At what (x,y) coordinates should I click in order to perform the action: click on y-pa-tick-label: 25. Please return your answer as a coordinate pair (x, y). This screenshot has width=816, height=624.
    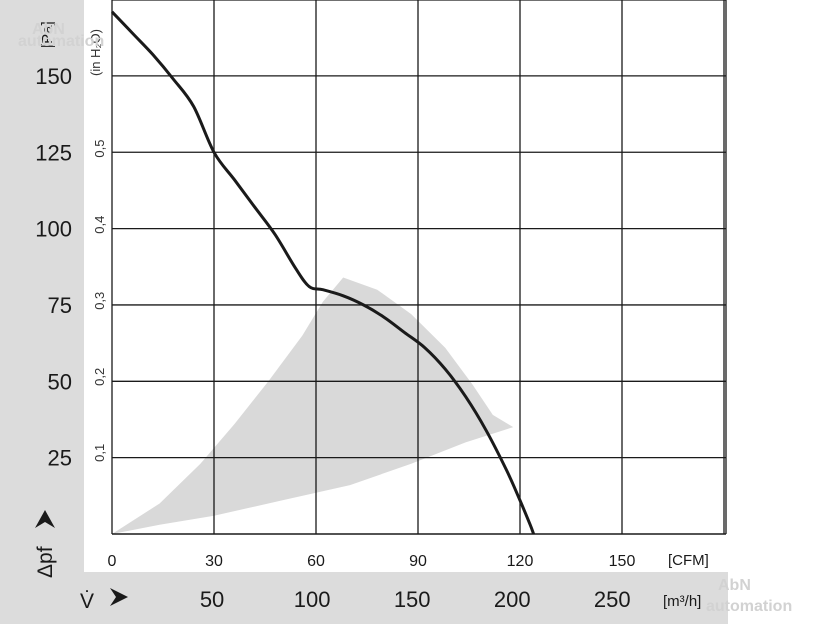
    Looking at the image, I should click on (60, 458).